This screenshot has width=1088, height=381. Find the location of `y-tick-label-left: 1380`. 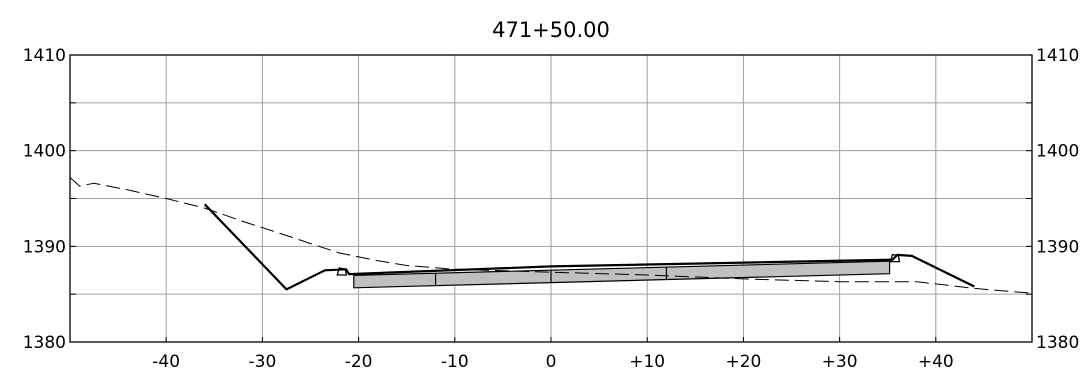

y-tick-label-left: 1380 is located at coordinates (44, 343).